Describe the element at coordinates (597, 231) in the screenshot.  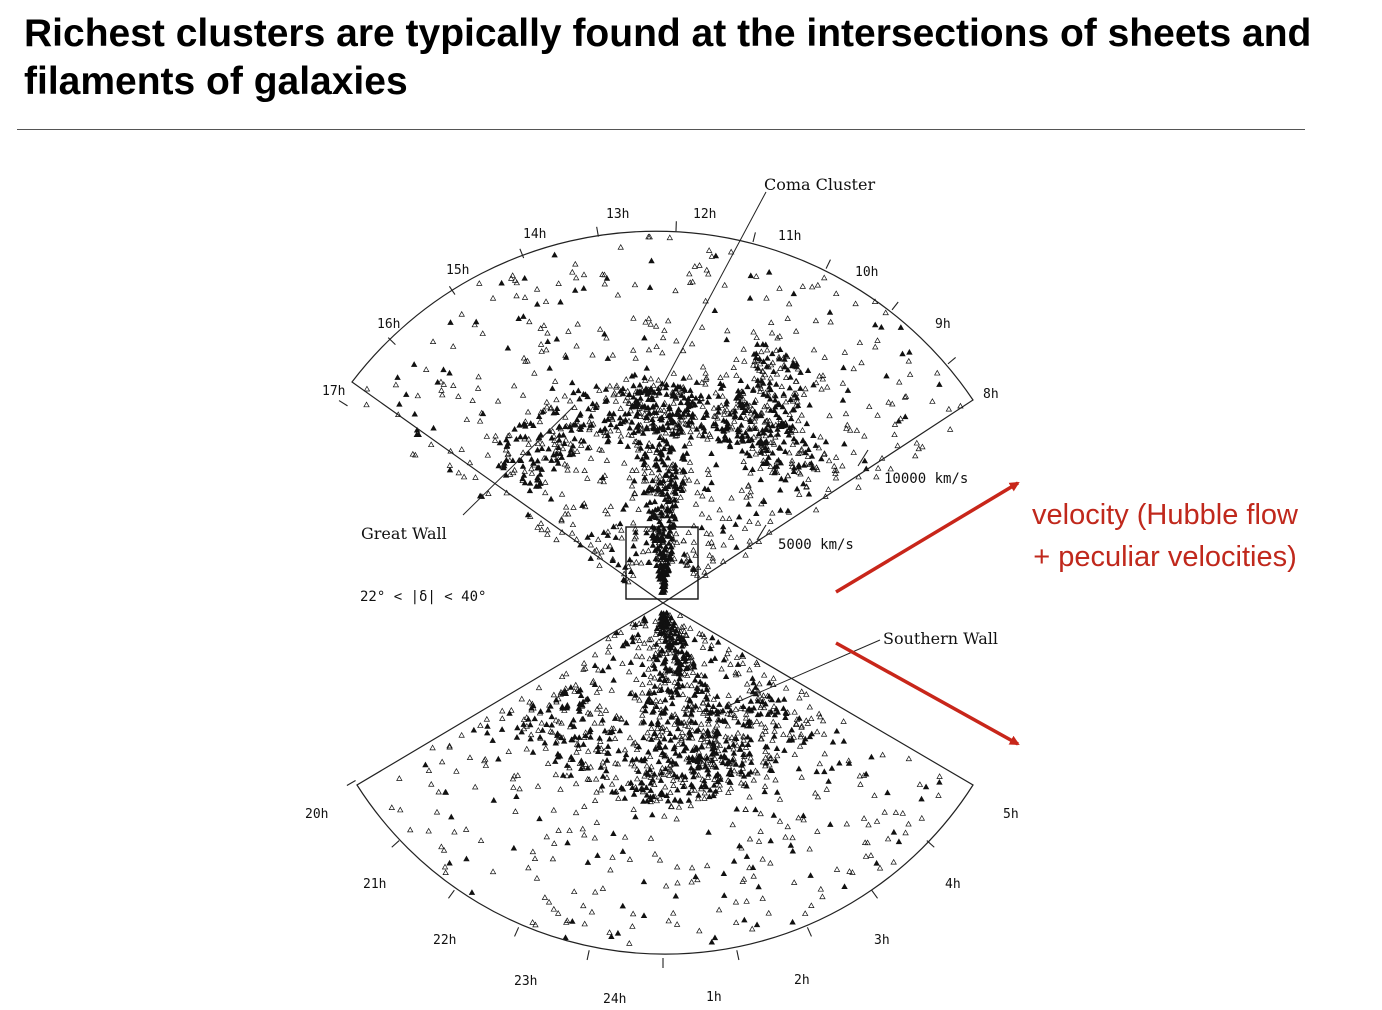
I see `tick-mark` at that location.